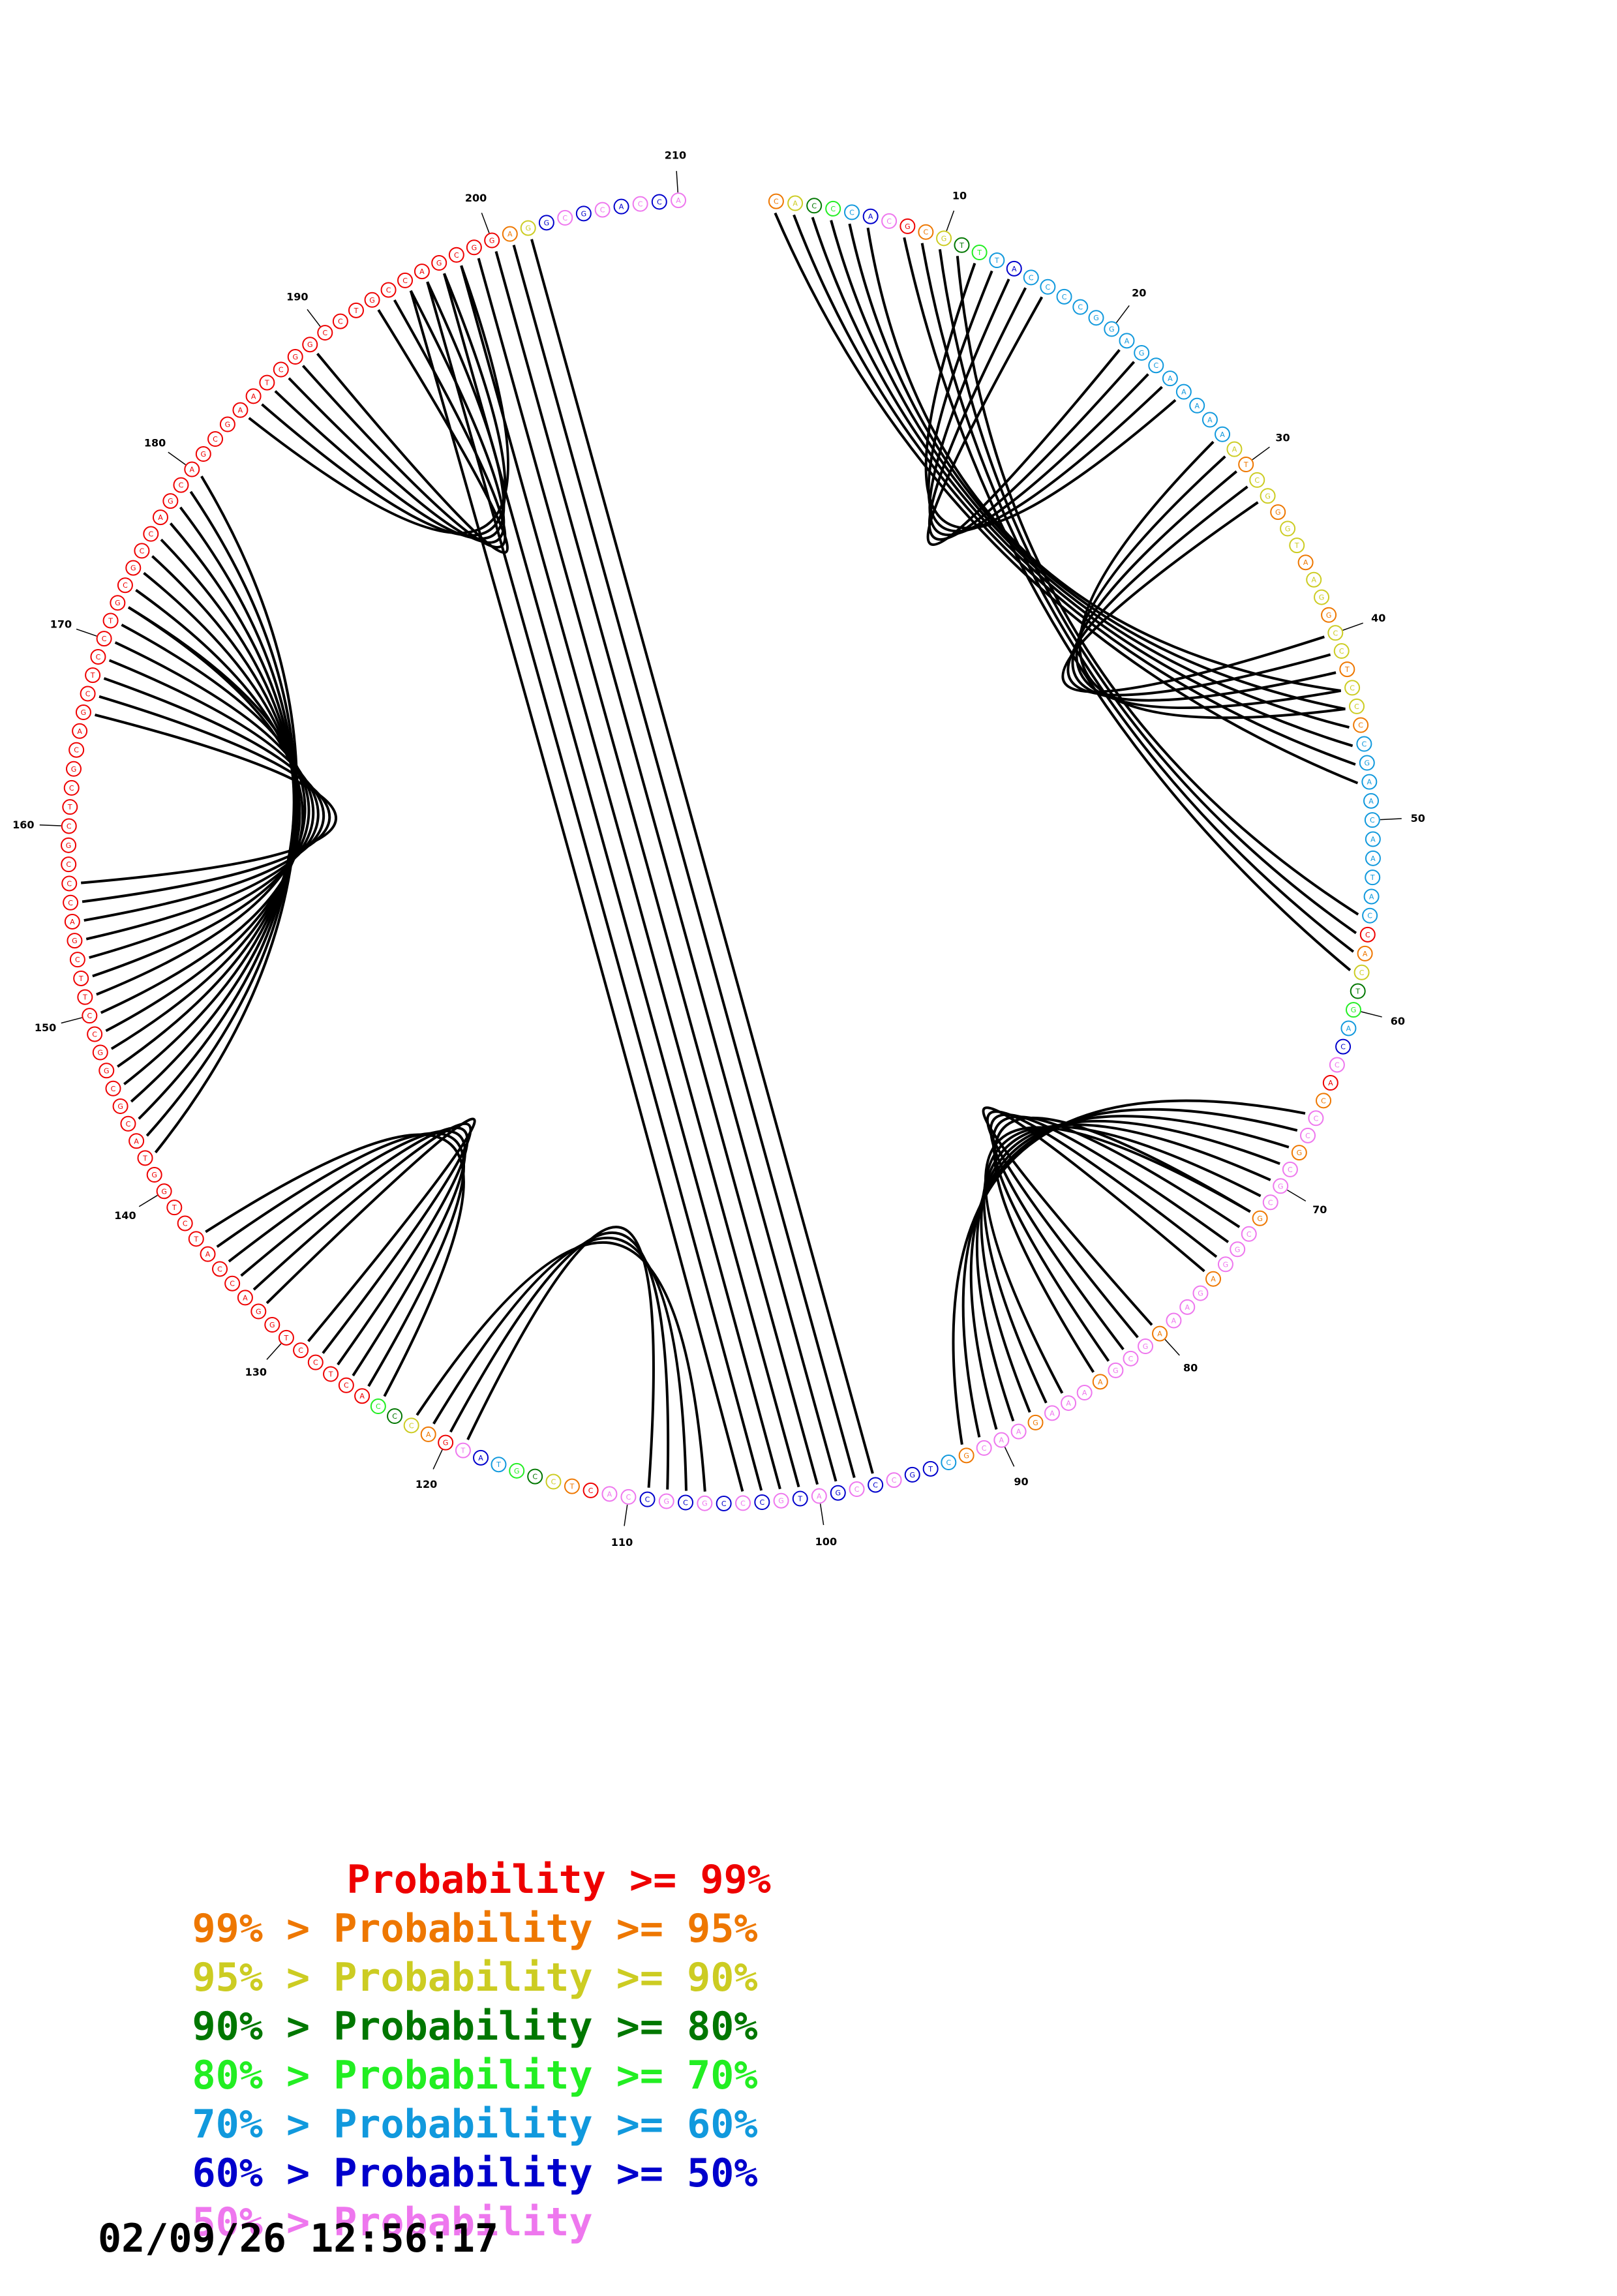 This screenshot has width=1617, height=2296. What do you see at coordinates (1282, 437) in the screenshot?
I see `position-label: 30` at bounding box center [1282, 437].